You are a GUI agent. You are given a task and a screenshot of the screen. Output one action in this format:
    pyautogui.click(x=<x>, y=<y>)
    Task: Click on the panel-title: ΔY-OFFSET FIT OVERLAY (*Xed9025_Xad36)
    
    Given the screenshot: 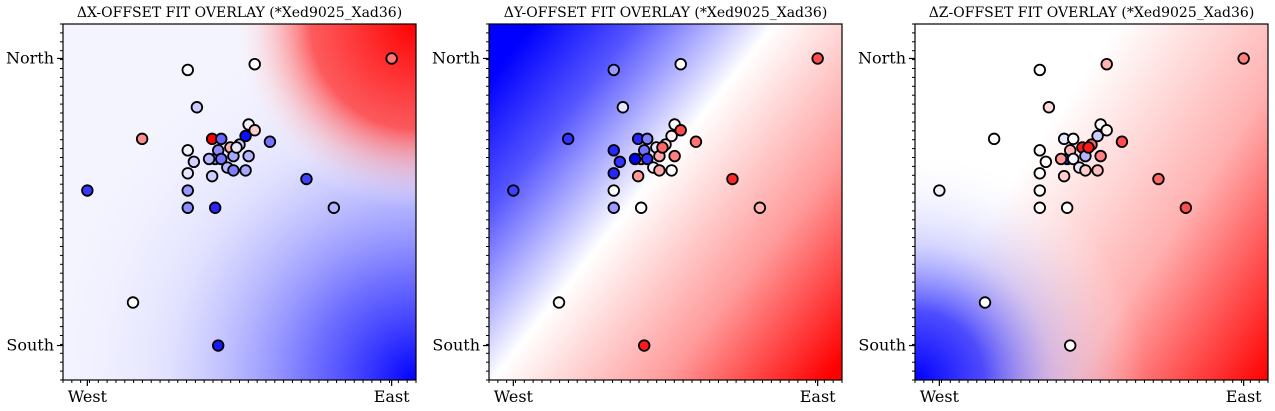 What is the action you would take?
    pyautogui.click(x=666, y=13)
    